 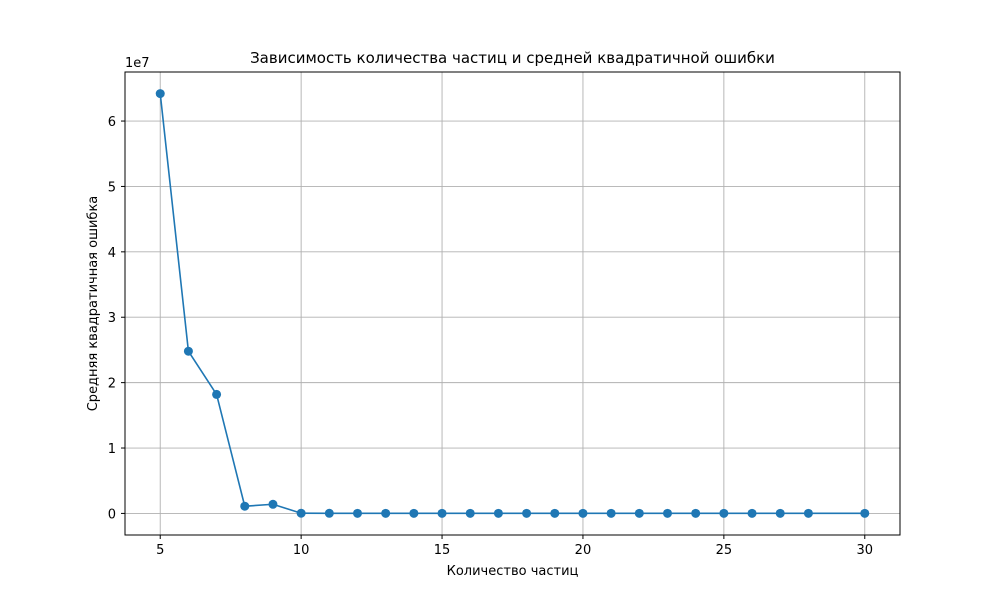 What do you see at coordinates (301, 550) in the screenshot?
I see `x-tick-label: 10` at bounding box center [301, 550].